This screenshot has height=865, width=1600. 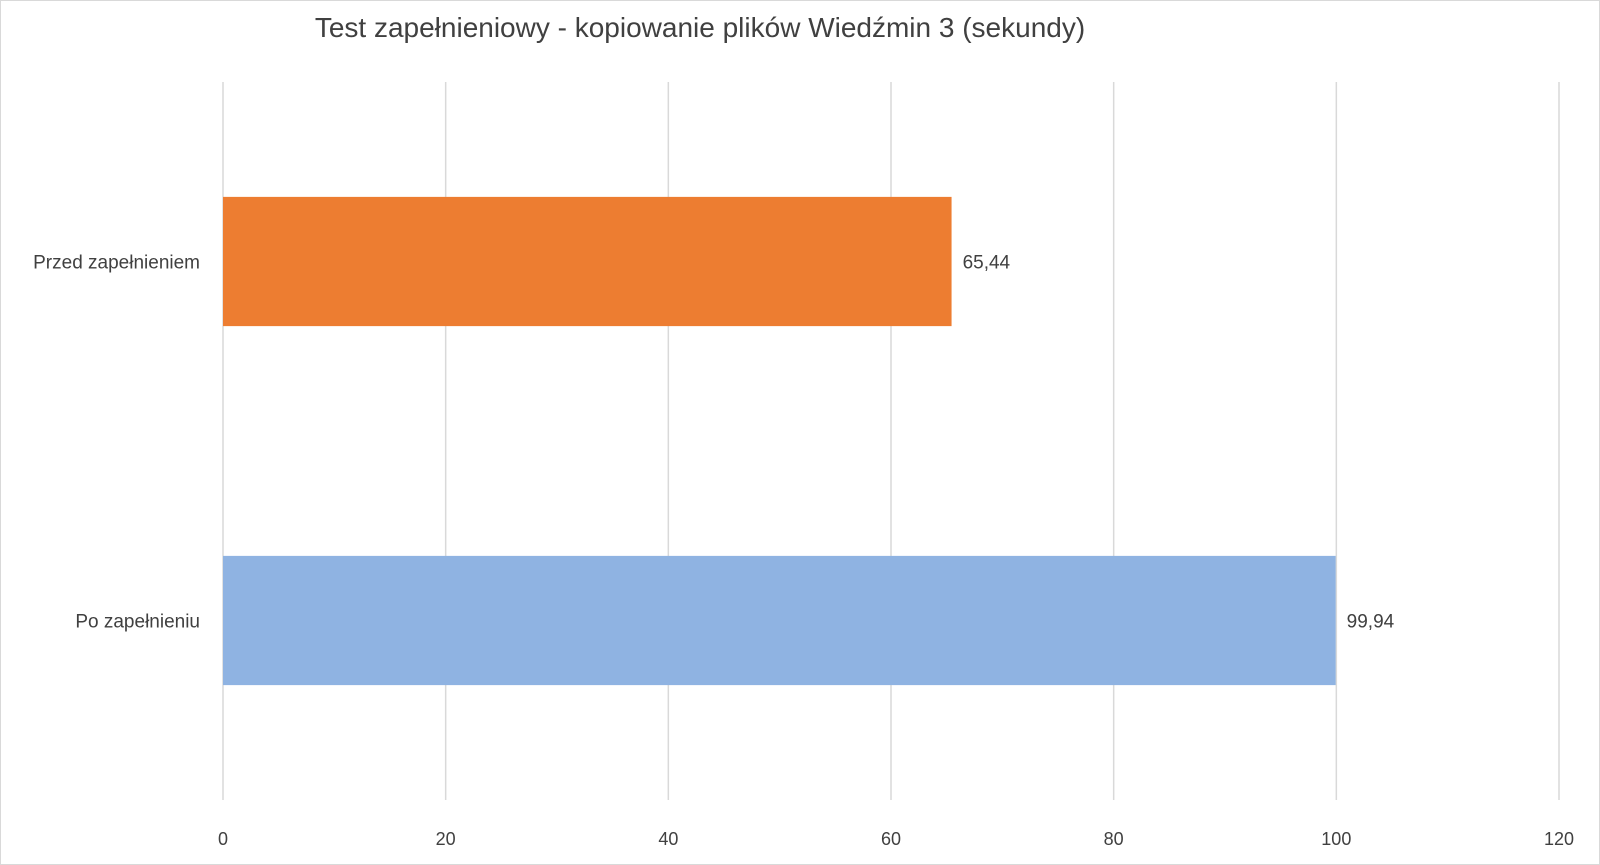 I want to click on x-tick-label: 40, so click(x=668, y=839).